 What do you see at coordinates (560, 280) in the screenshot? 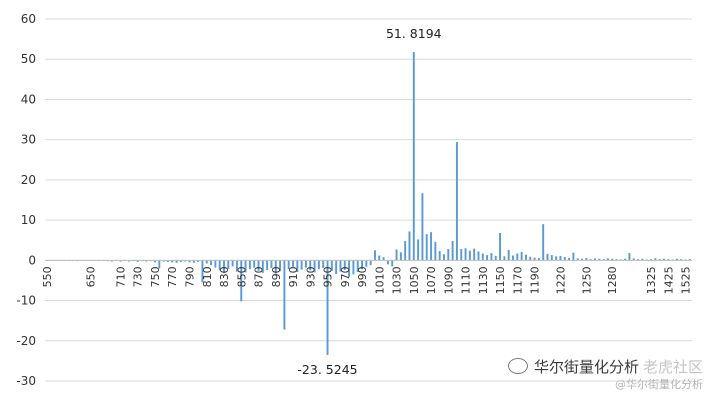
I see `x-tick-label: 1220` at bounding box center [560, 280].